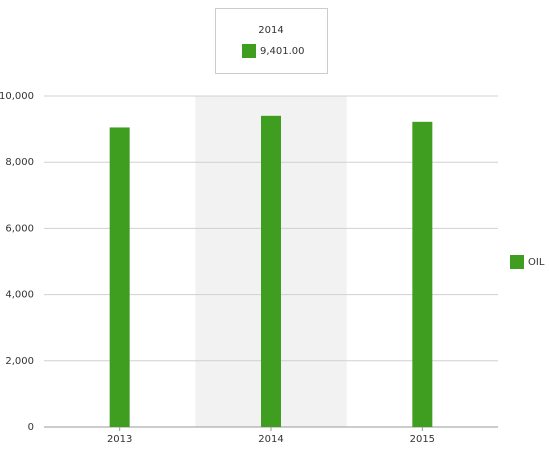 This screenshot has width=549, height=453. Describe the element at coordinates (271, 41) in the screenshot. I see `tooltip-box` at that location.